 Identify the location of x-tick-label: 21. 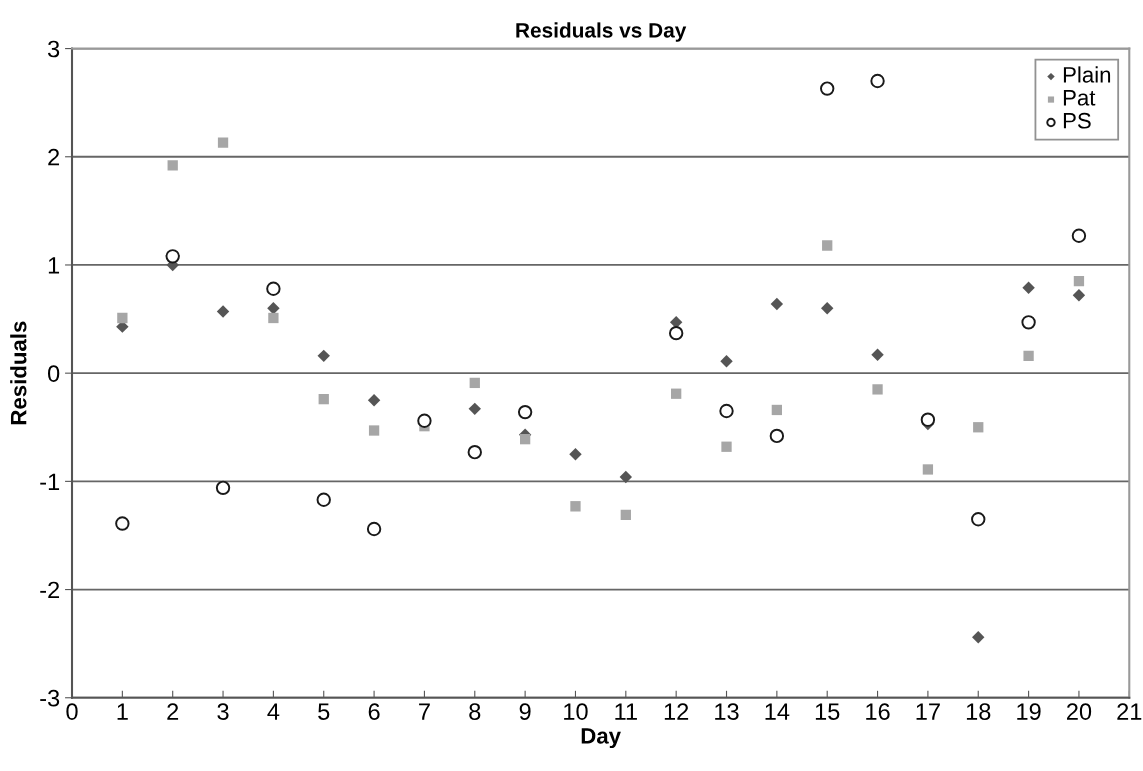
(1129, 711).